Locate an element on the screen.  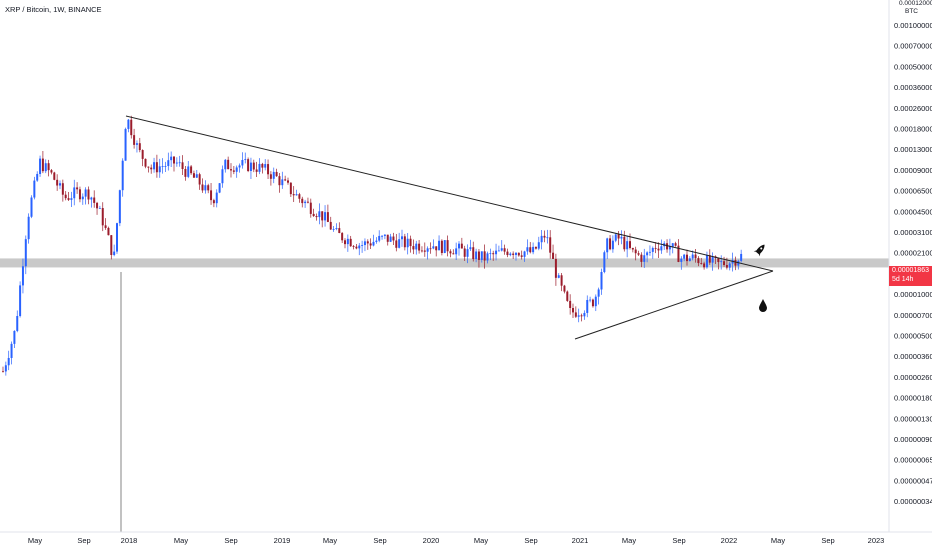
lower-trendline is located at coordinates (674, 305).